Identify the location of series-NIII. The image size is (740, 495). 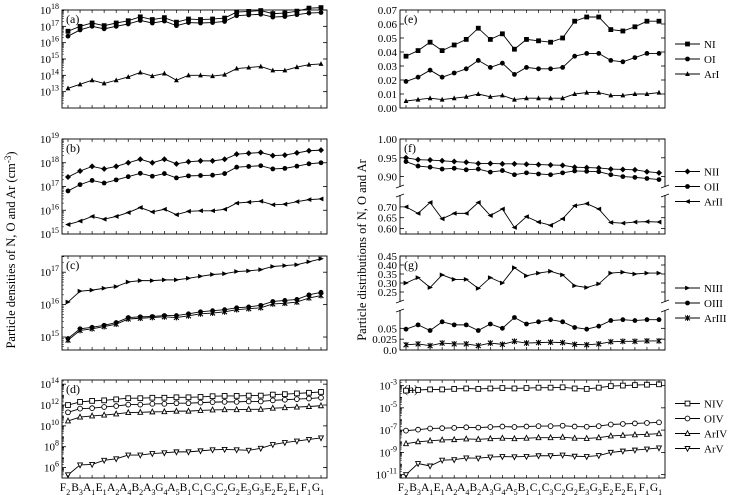
(532, 278).